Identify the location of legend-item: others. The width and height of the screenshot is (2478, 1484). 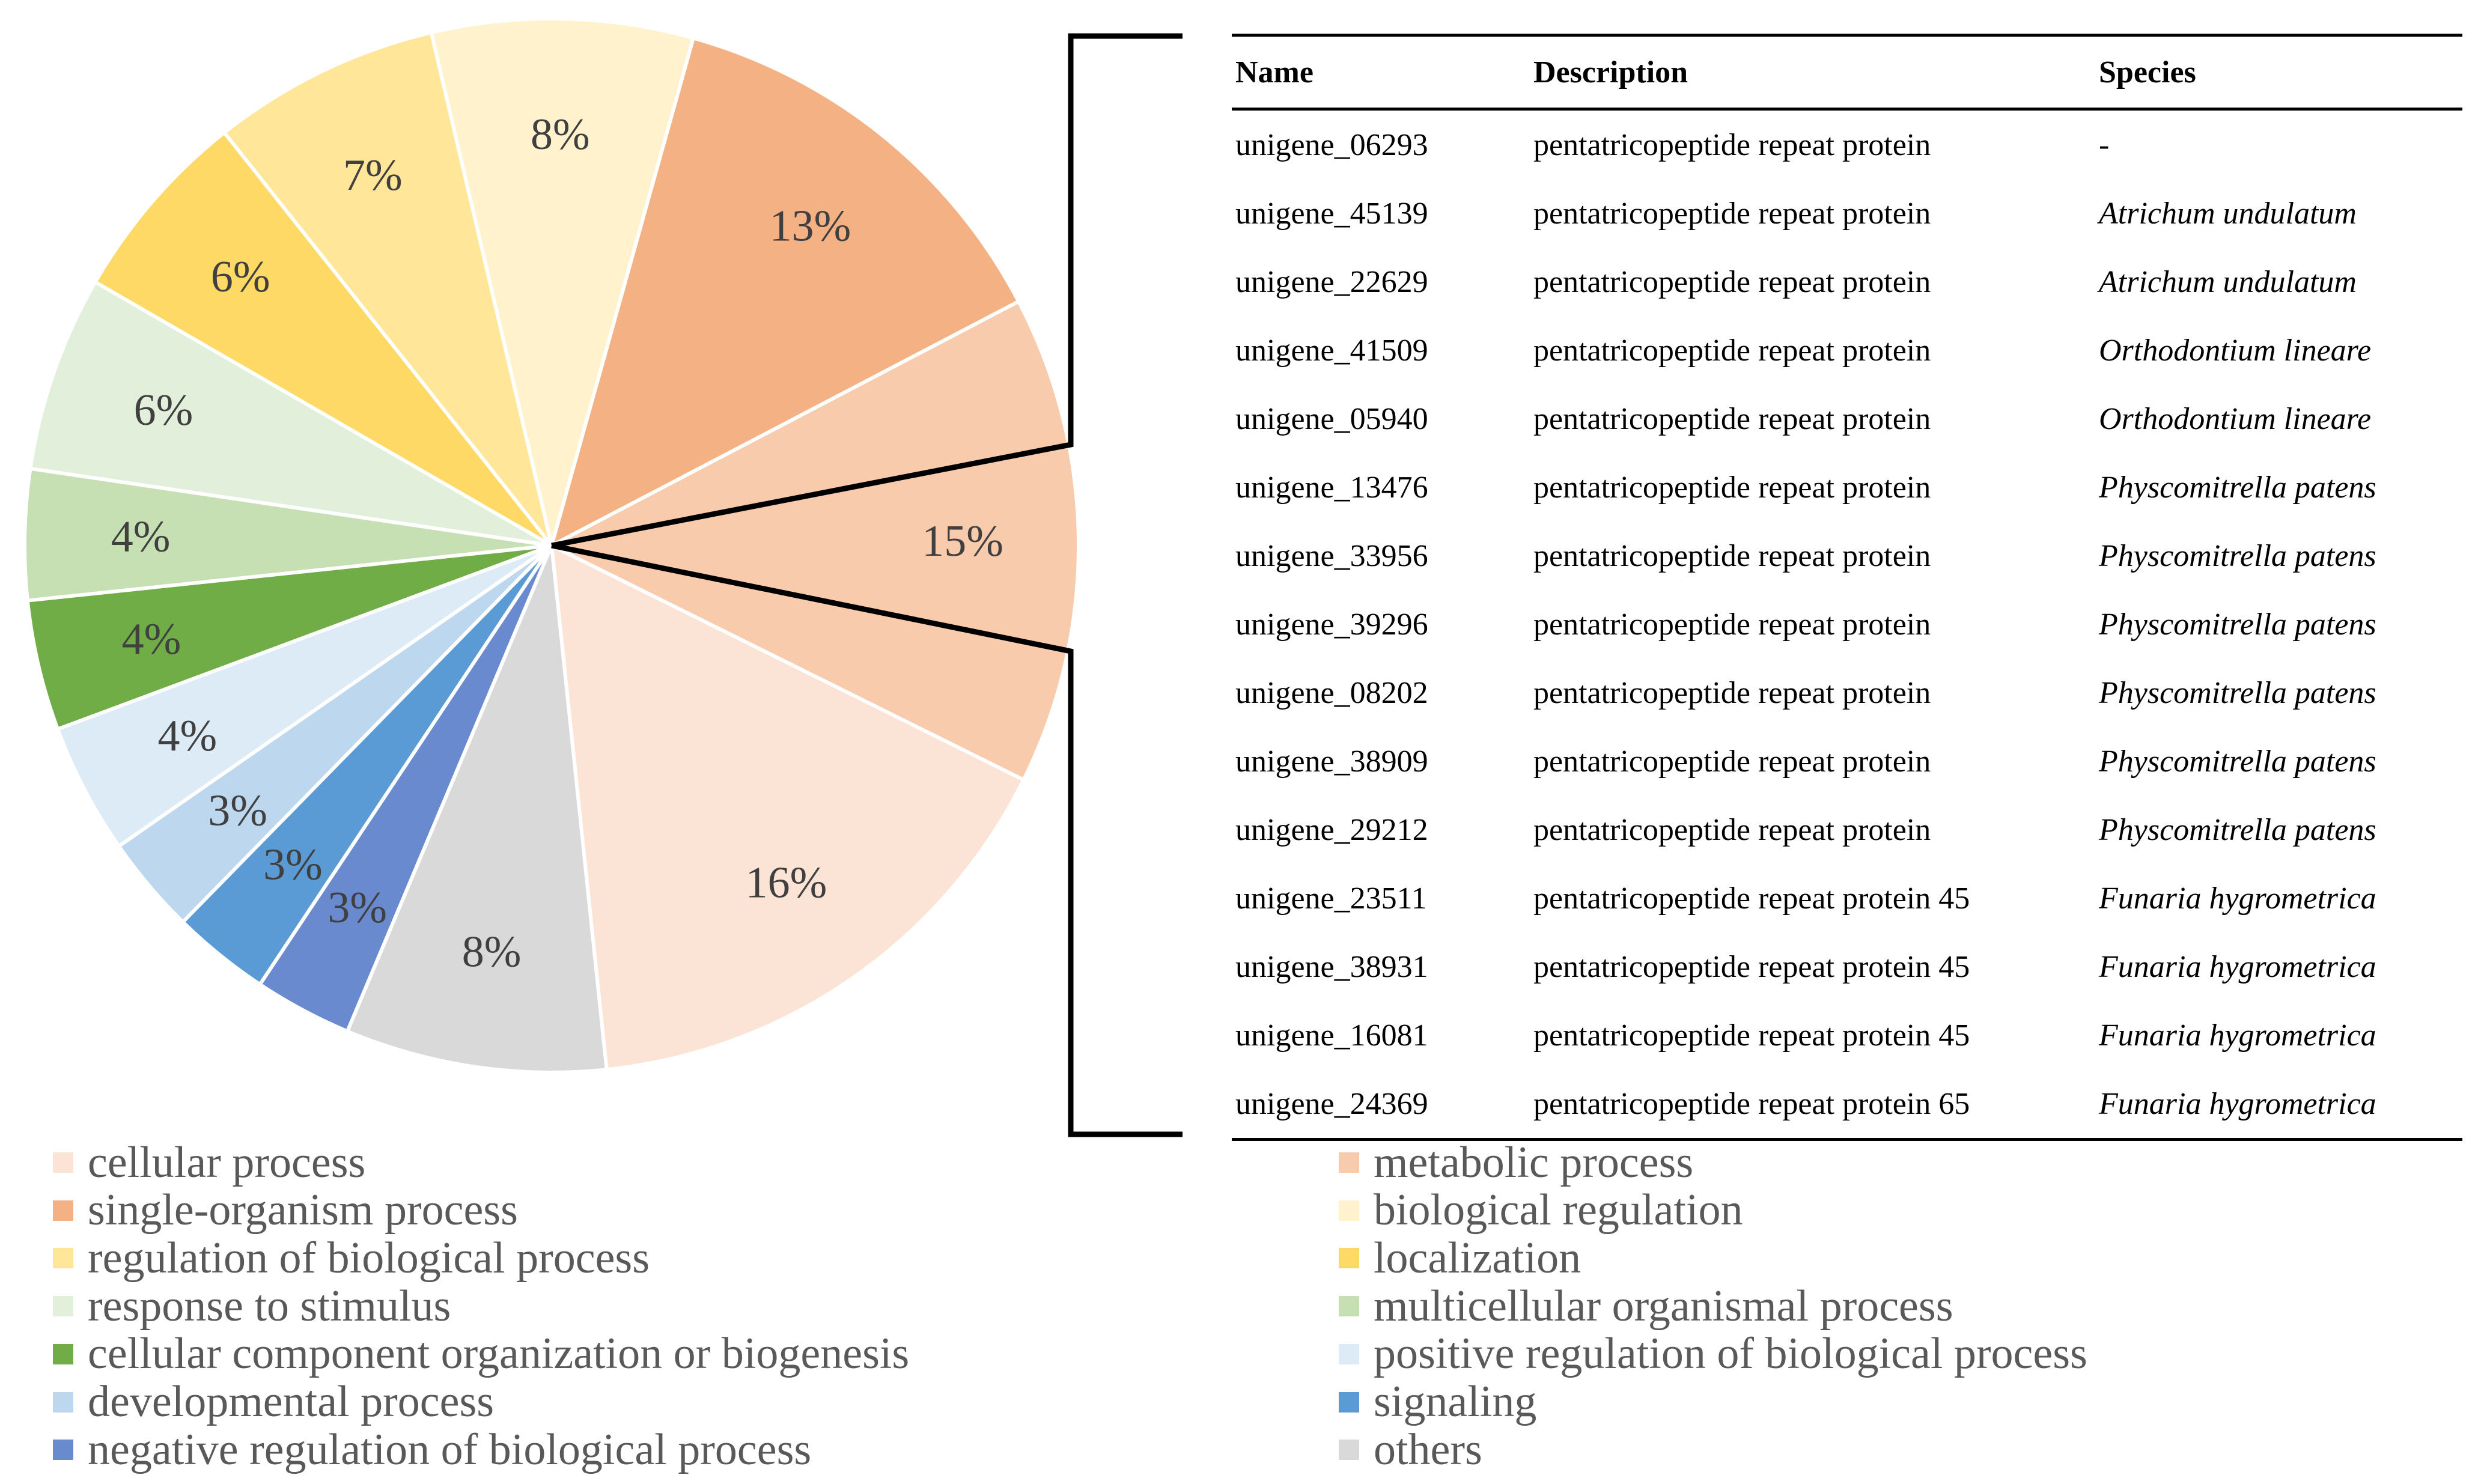
(1411, 1449).